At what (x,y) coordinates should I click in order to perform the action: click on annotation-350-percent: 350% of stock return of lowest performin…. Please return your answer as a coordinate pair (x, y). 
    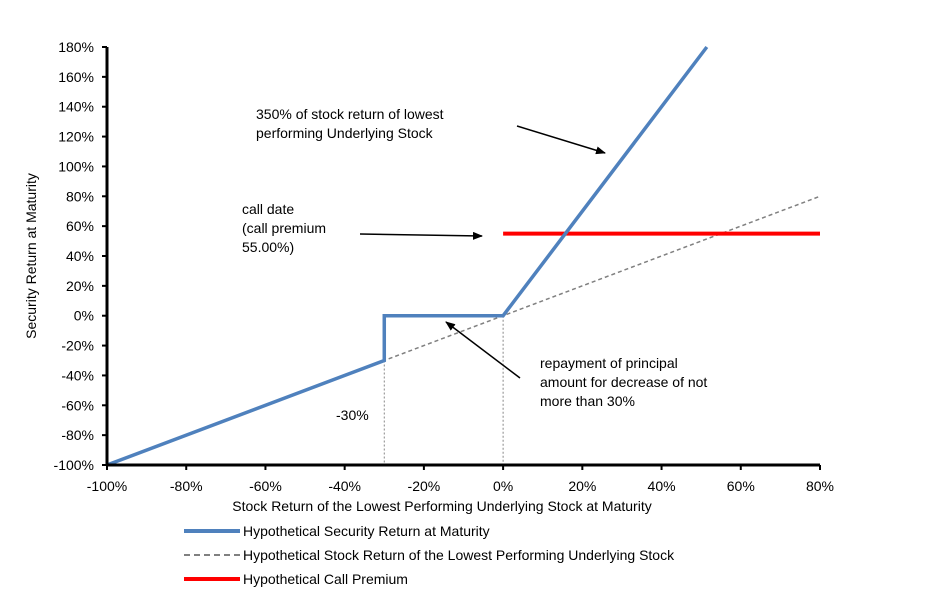
    Looking at the image, I should click on (350, 123).